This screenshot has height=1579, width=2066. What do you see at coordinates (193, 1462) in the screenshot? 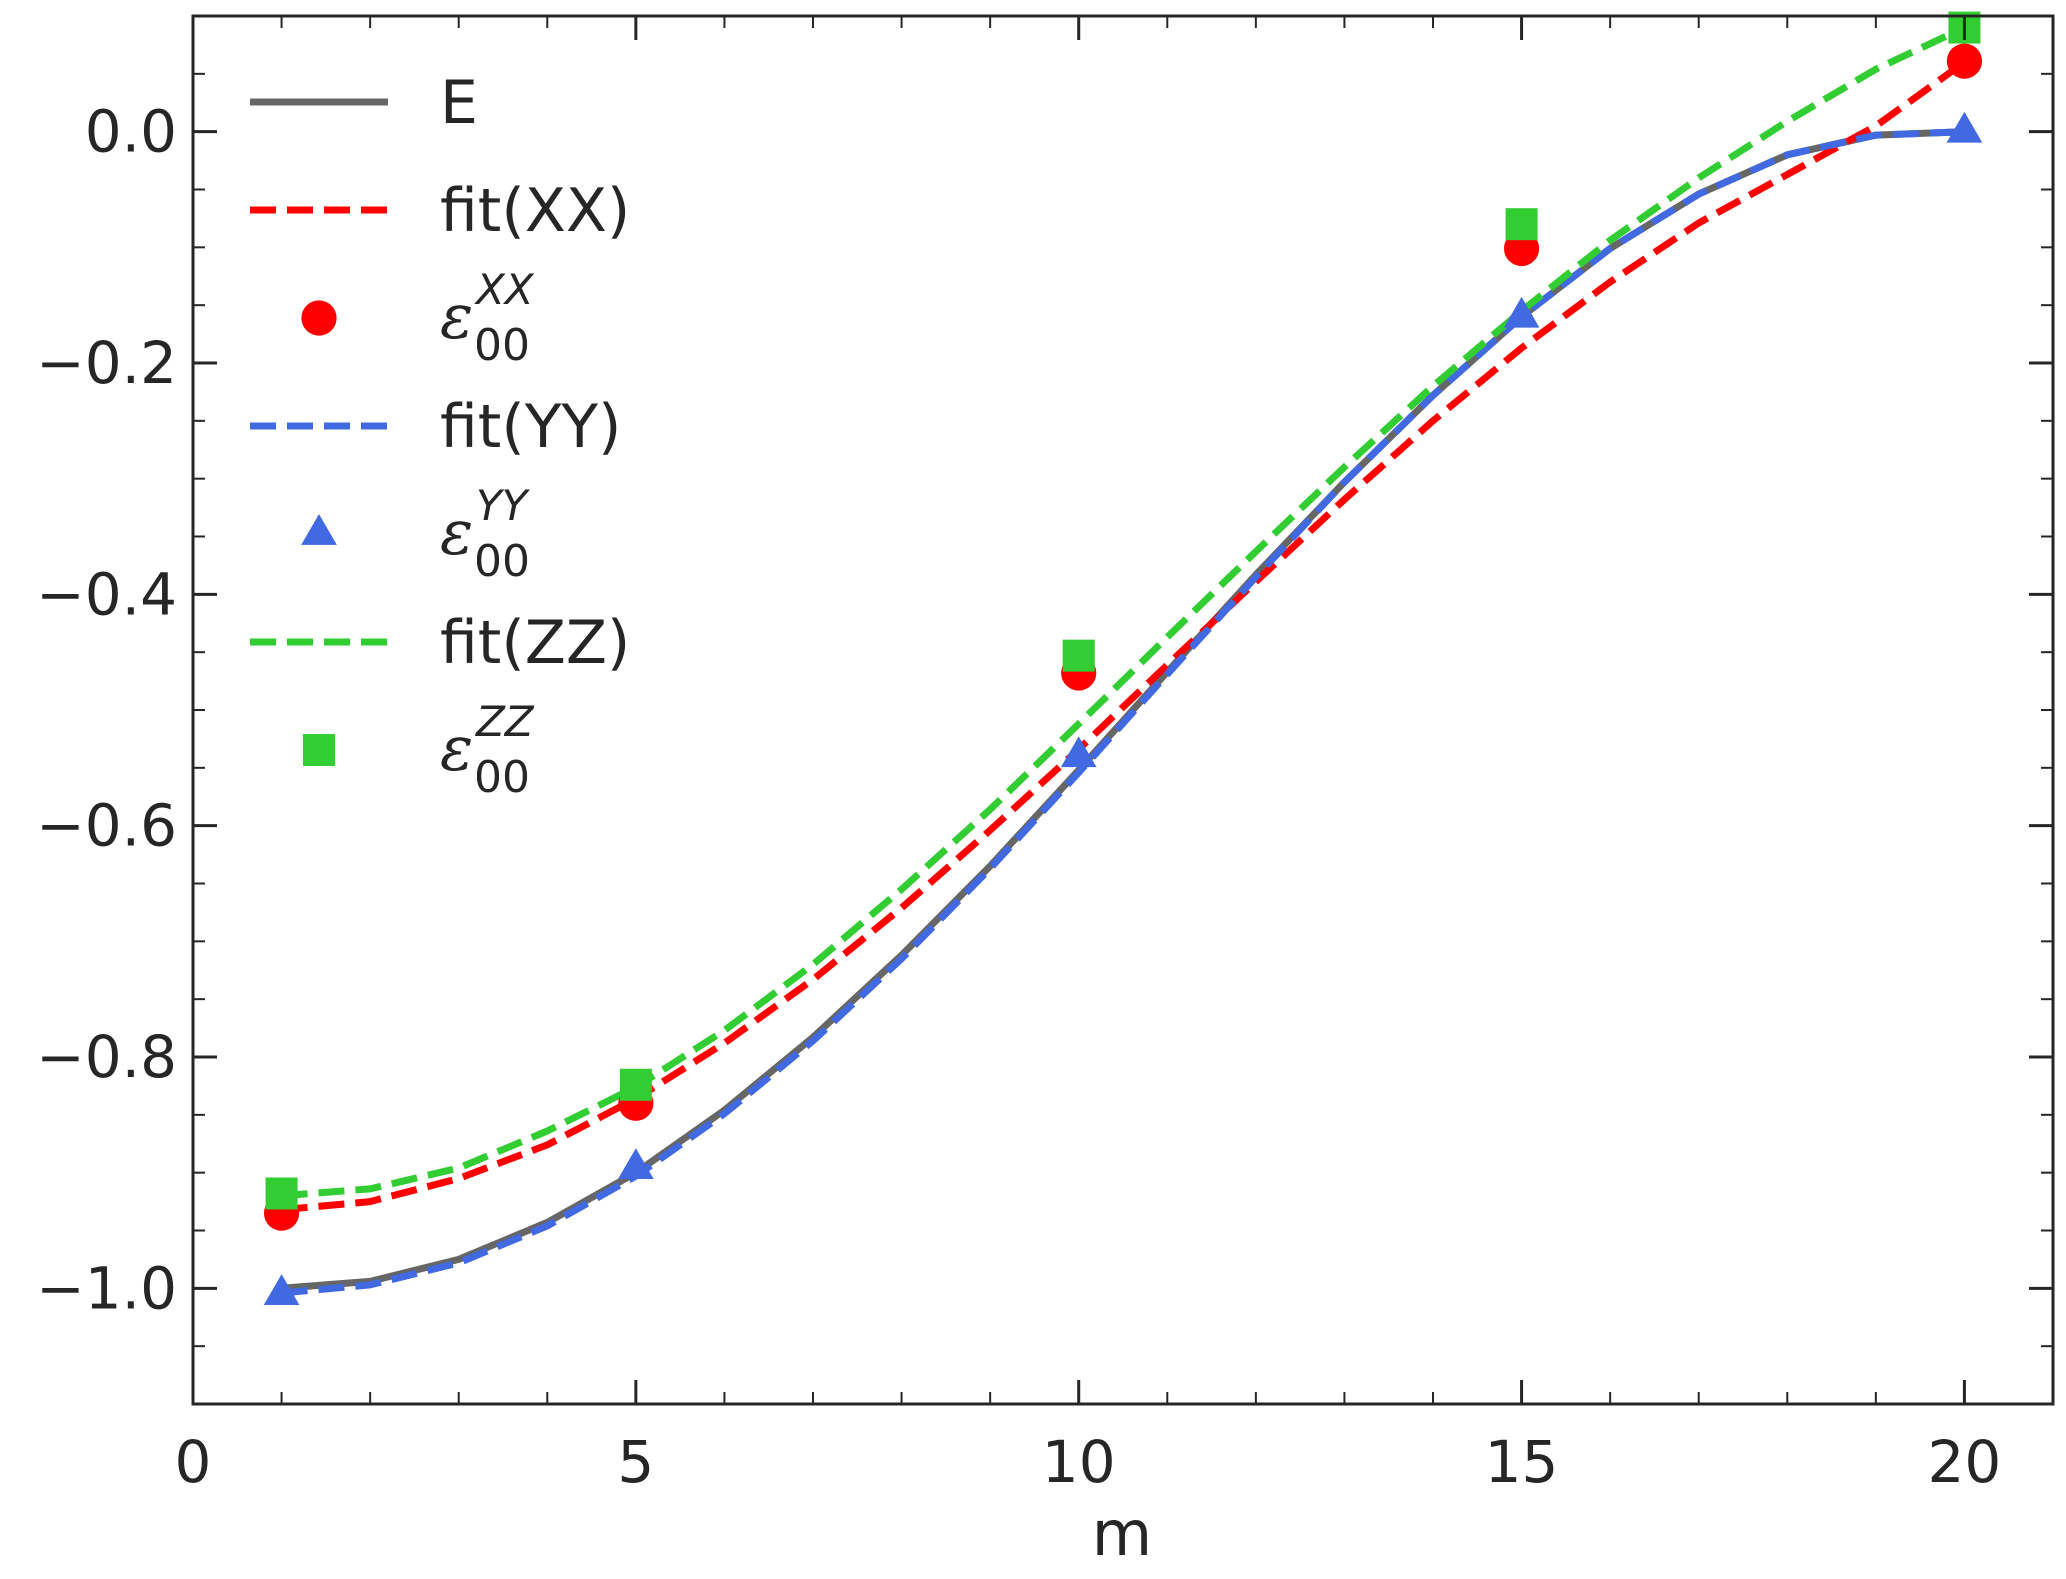
I see `x-tick-label: 0` at bounding box center [193, 1462].